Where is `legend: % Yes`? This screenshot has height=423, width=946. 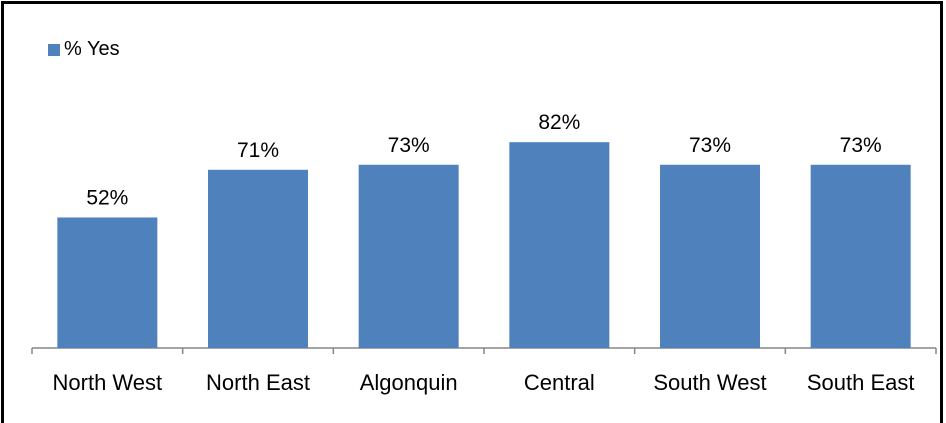
legend: % Yes is located at coordinates (84, 49).